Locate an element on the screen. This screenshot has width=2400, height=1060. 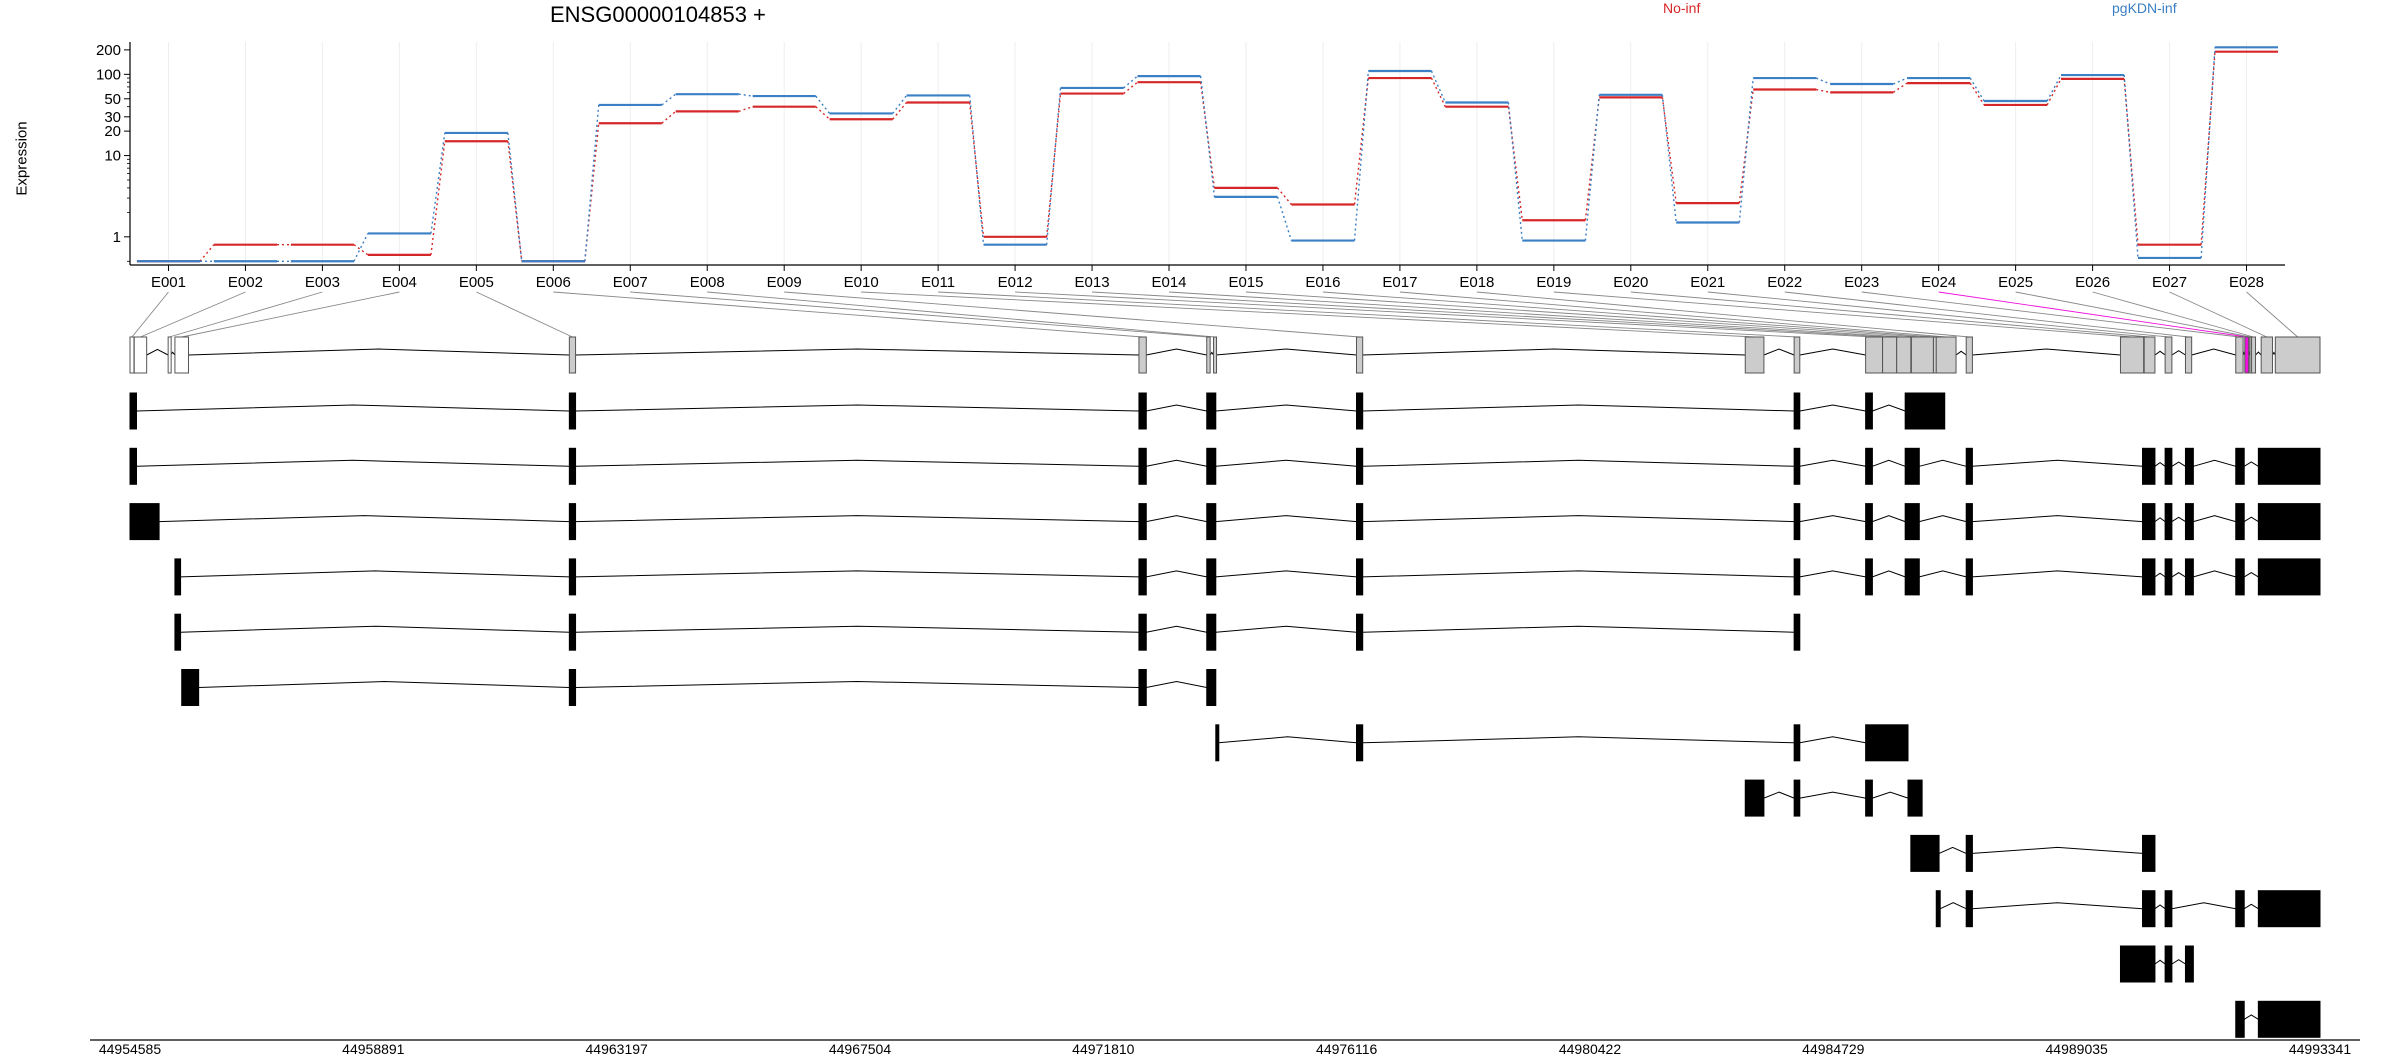
genomic-tick-label: 44971810 is located at coordinates (1103, 1049).